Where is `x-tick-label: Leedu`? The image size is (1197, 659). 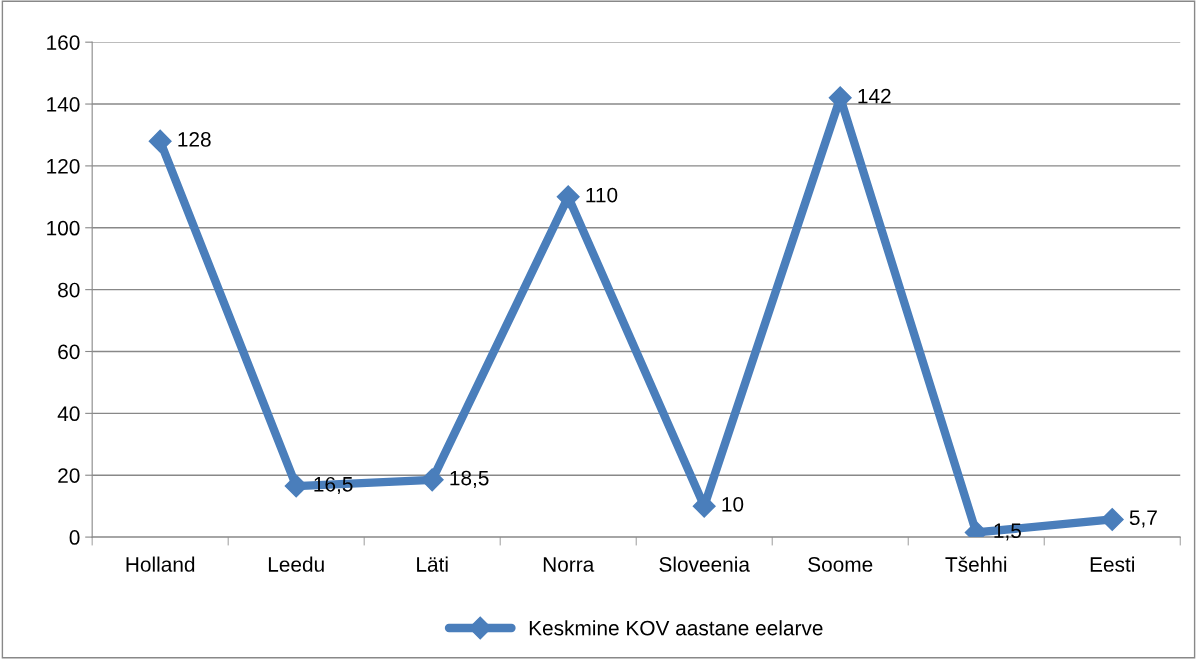 x-tick-label: Leedu is located at coordinates (296, 564).